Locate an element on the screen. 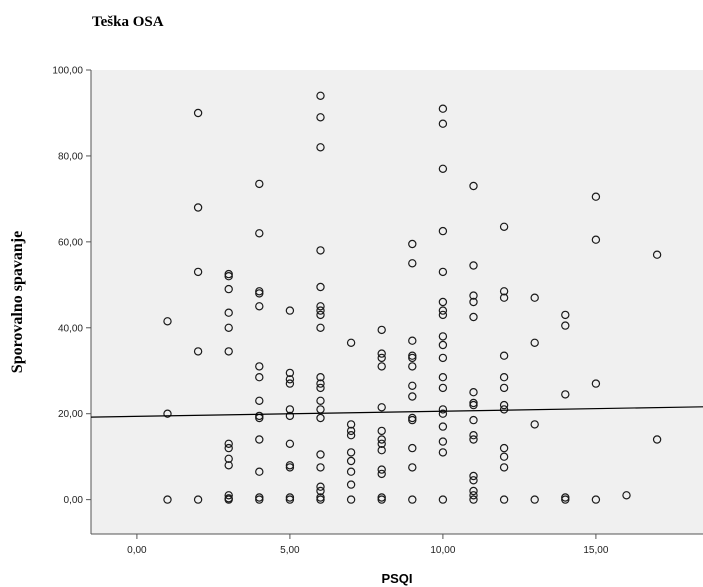  y-tick-label: 20,00 is located at coordinates (70, 414).